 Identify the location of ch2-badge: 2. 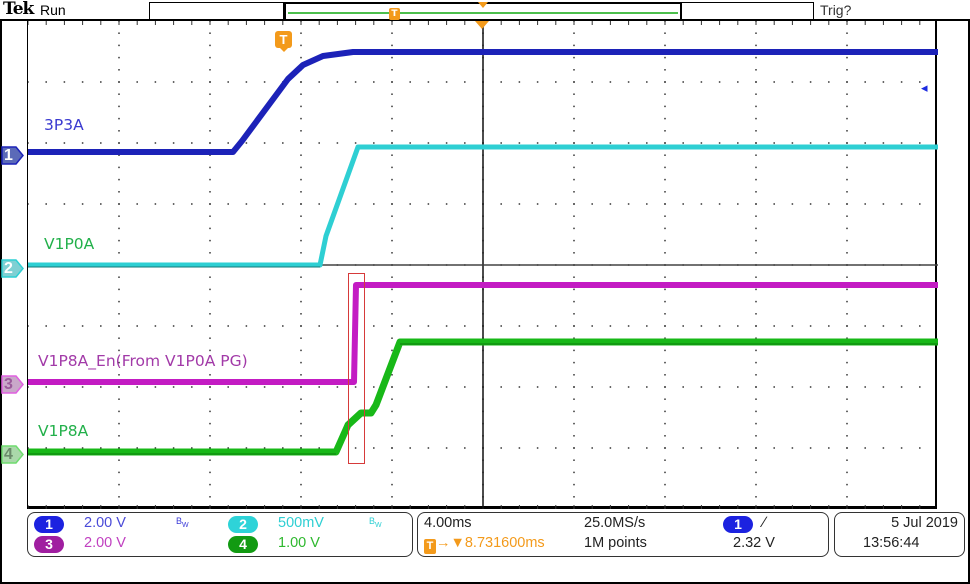
(243, 524).